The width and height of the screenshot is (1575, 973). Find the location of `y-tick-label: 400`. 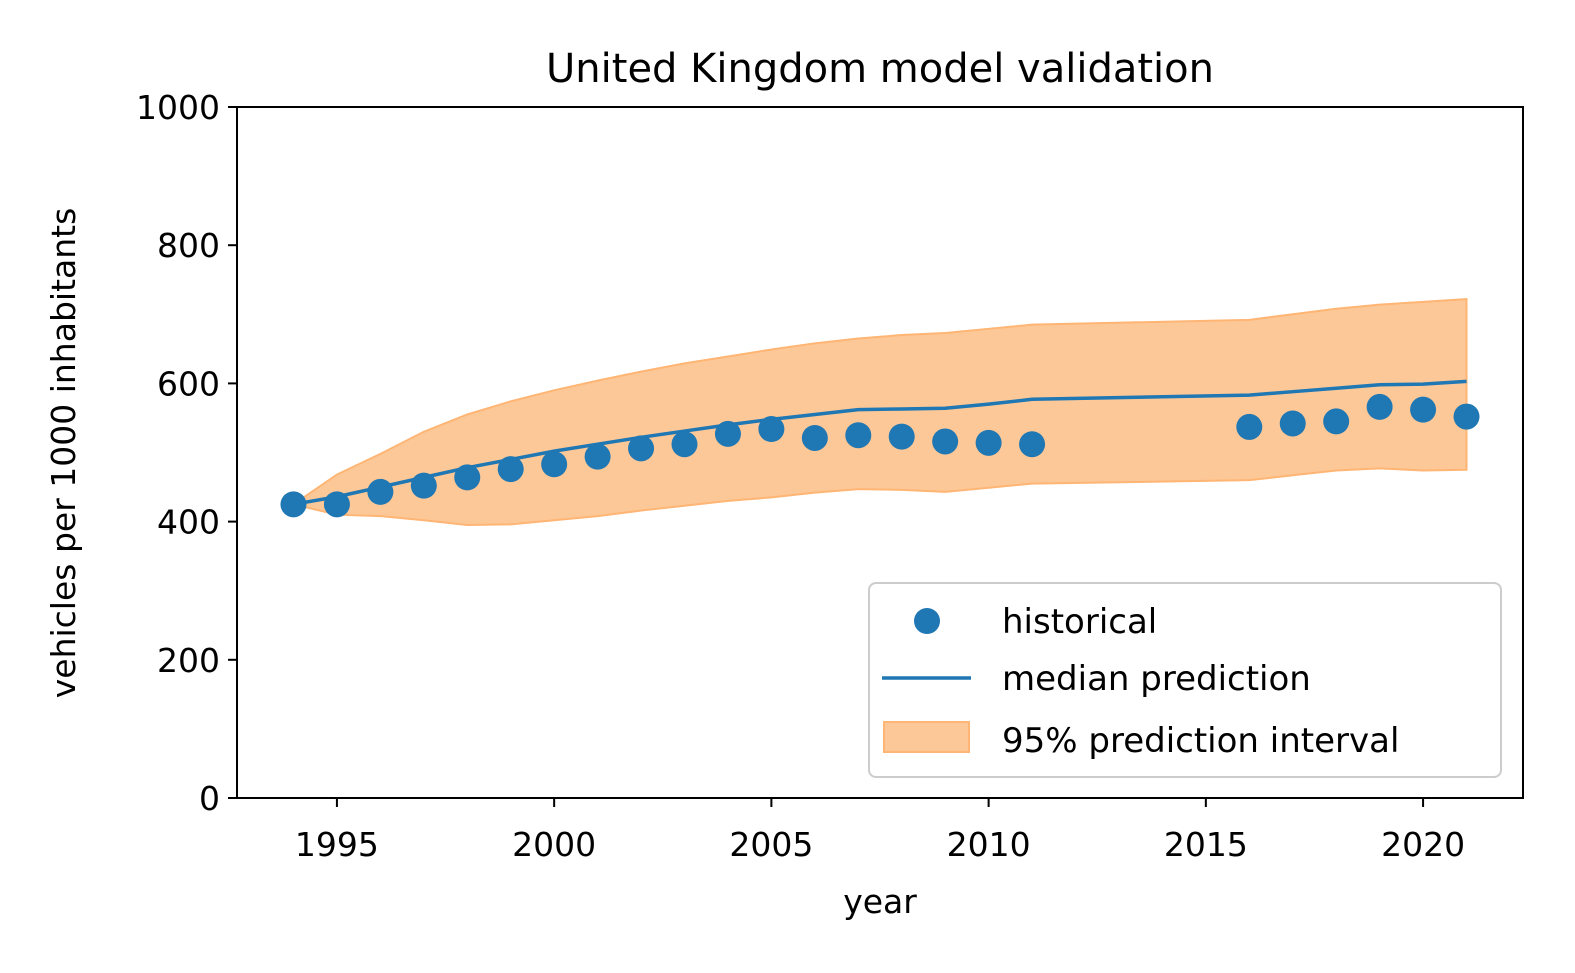

y-tick-label: 400 is located at coordinates (188, 522).